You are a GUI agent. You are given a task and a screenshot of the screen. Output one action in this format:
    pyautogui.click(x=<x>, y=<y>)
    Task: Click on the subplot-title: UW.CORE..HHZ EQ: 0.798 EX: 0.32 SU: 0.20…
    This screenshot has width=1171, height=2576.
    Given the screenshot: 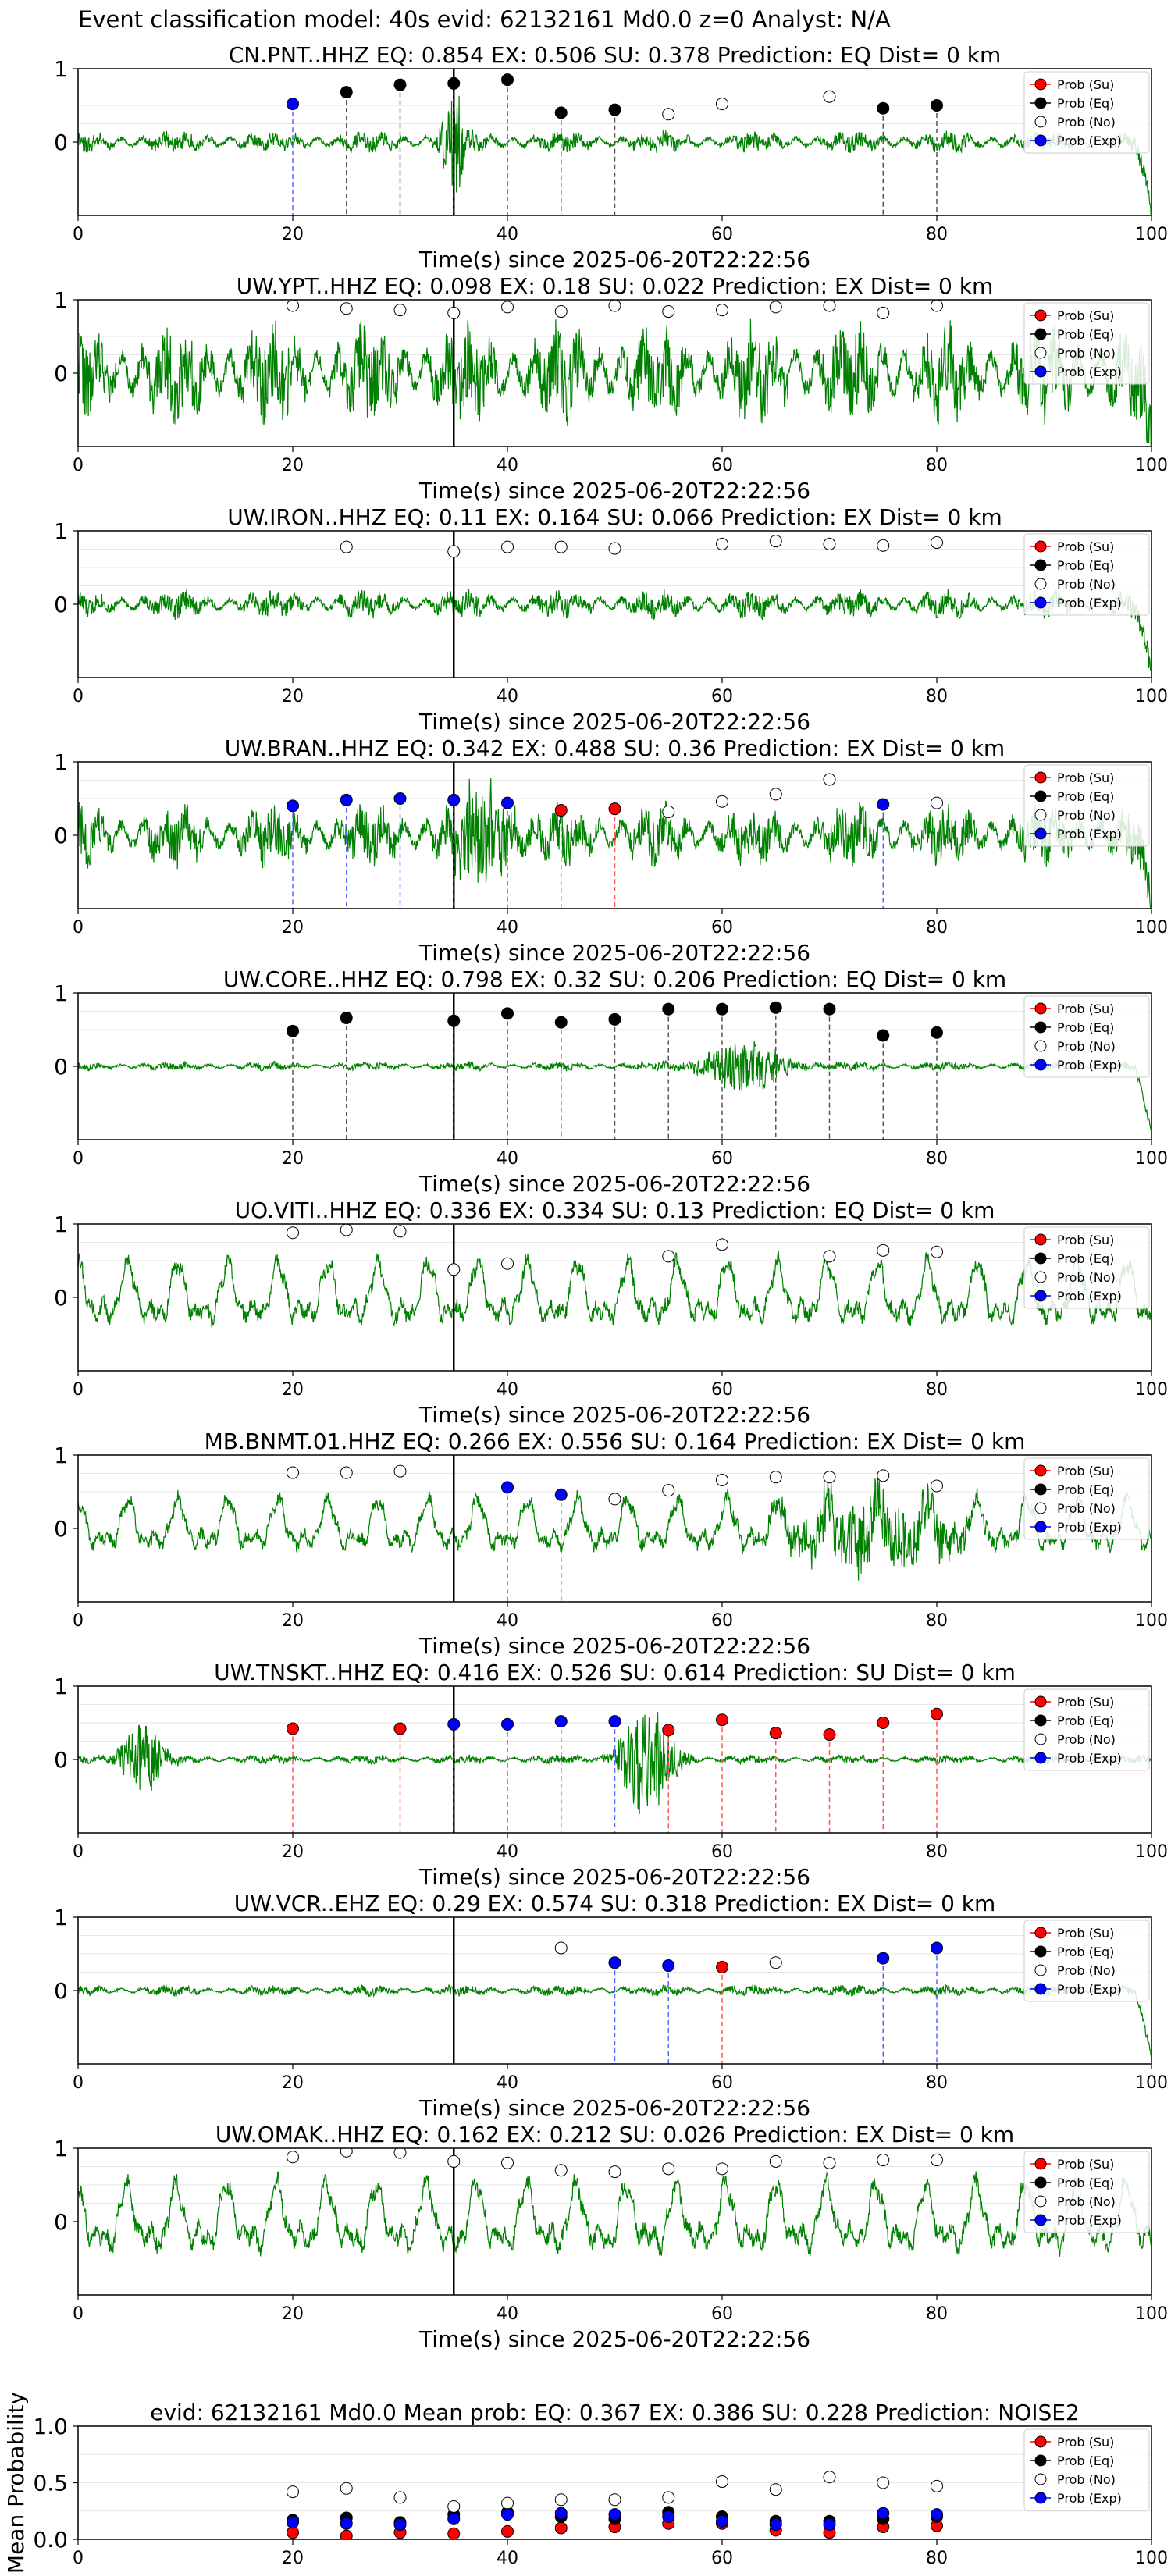 What is the action you would take?
    pyautogui.click(x=614, y=979)
    